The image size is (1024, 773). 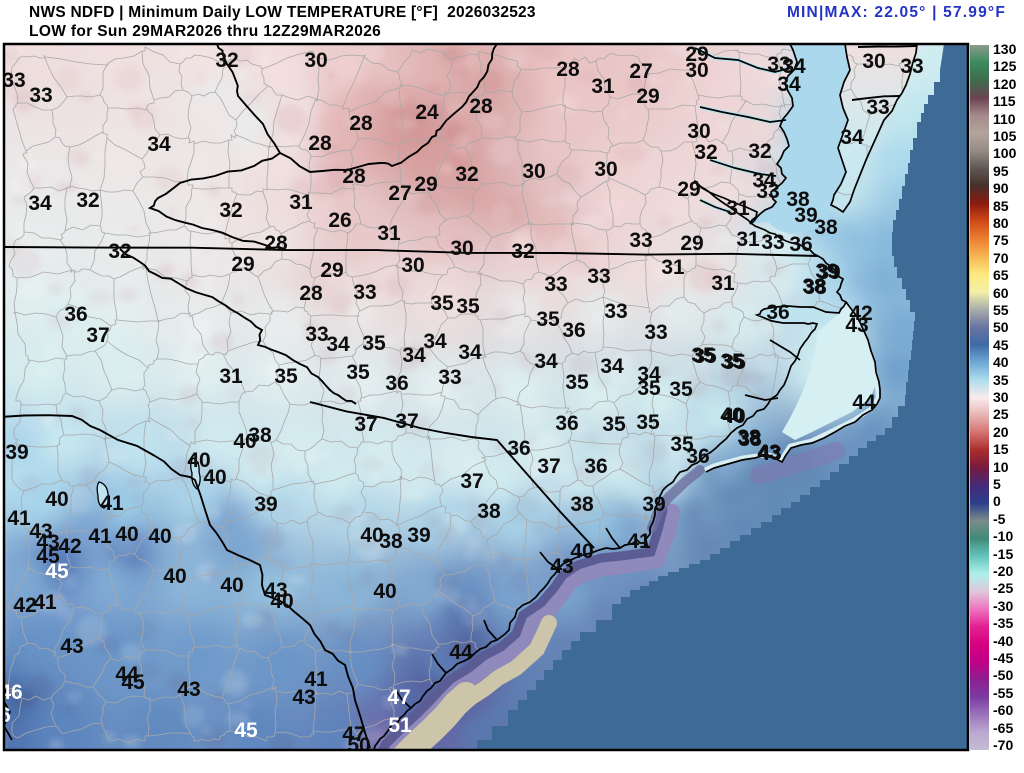 What do you see at coordinates (1003, 728) in the screenshot?
I see `svg-text: -65` at bounding box center [1003, 728].